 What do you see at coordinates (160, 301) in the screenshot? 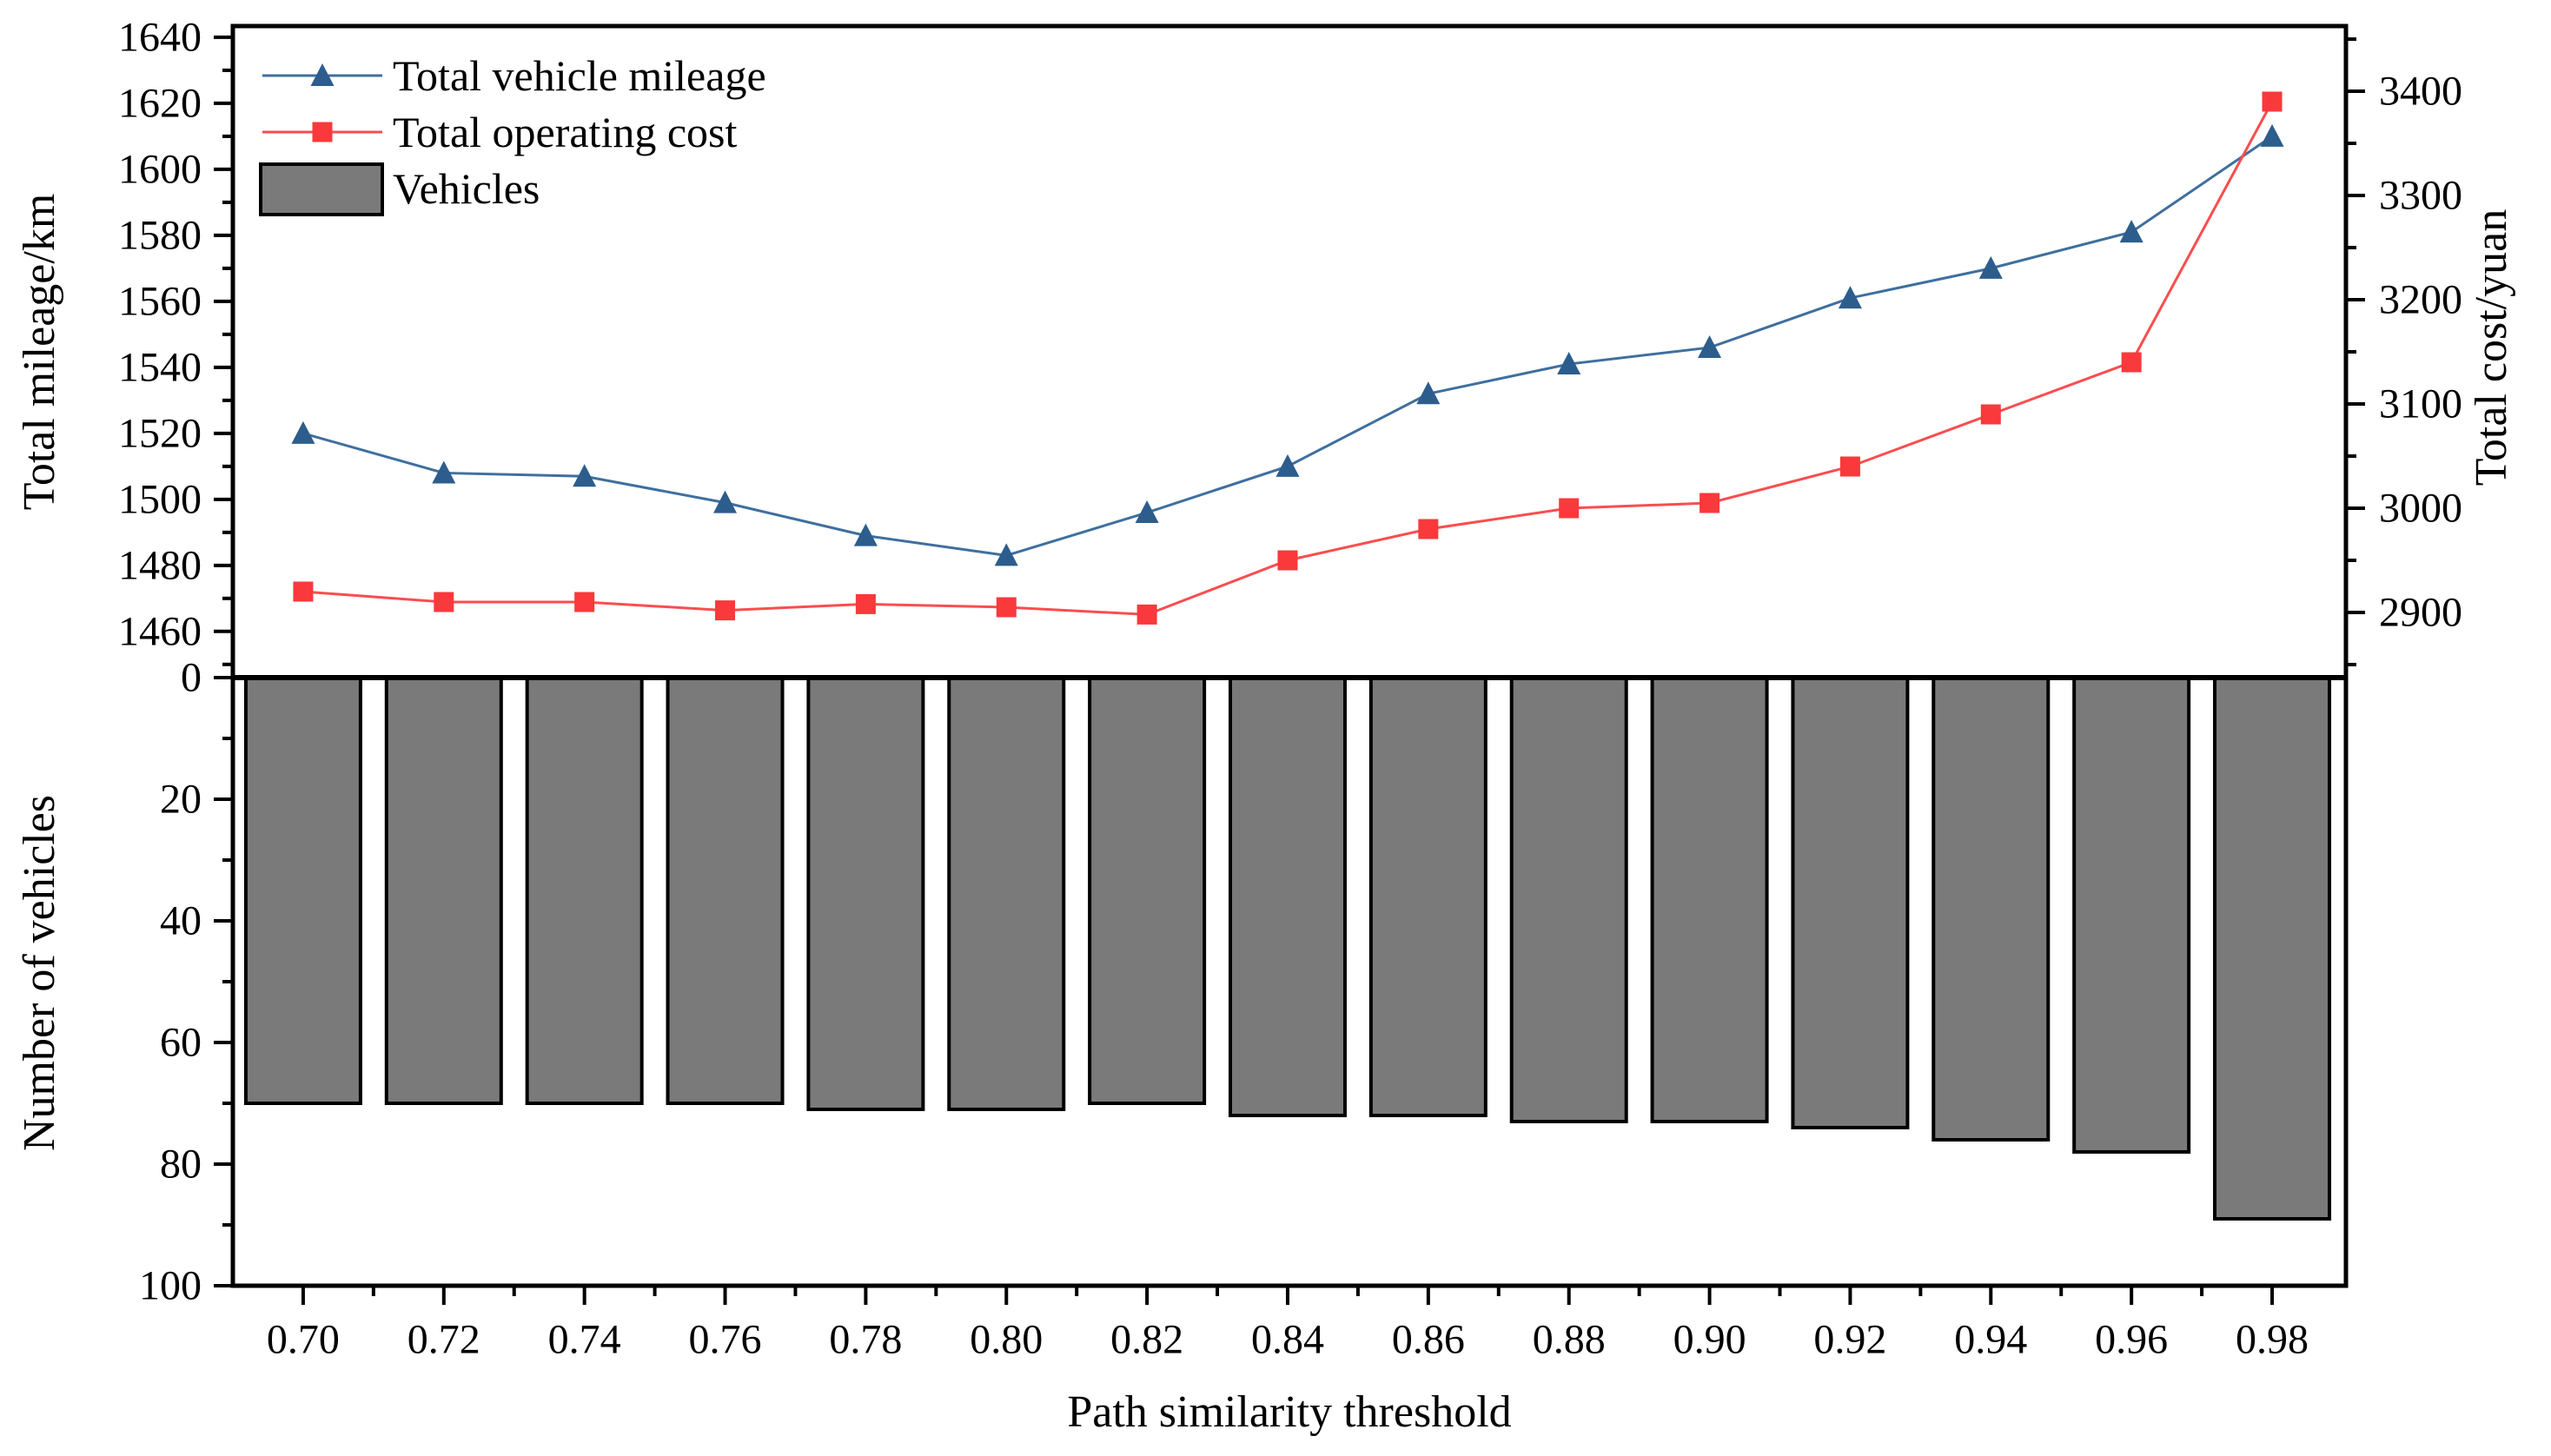
I see `left-top-tick-label: 1560` at bounding box center [160, 301].